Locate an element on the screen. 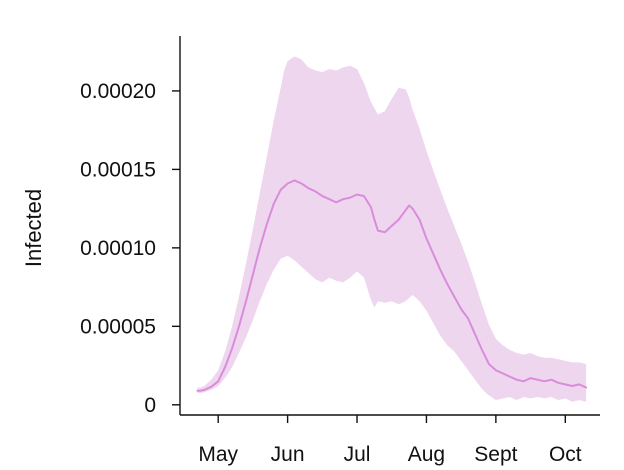 The image size is (624, 470). y-tick-label: 0.00005 is located at coordinates (118, 326).